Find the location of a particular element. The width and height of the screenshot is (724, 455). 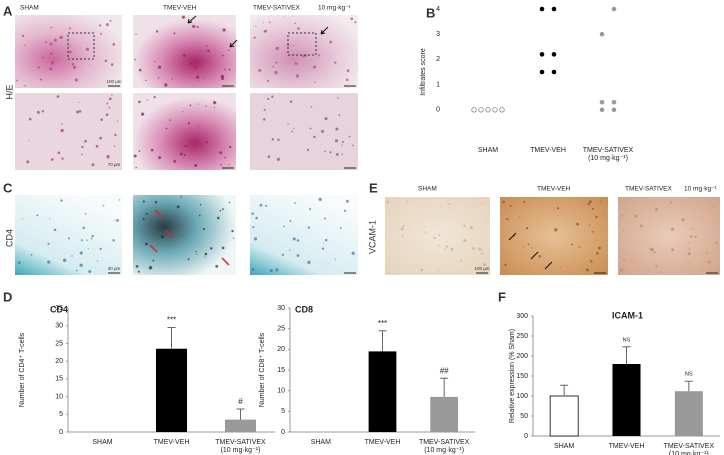

y-axis-label: Number of CD8⁺ T-cells is located at coordinates (262, 369).